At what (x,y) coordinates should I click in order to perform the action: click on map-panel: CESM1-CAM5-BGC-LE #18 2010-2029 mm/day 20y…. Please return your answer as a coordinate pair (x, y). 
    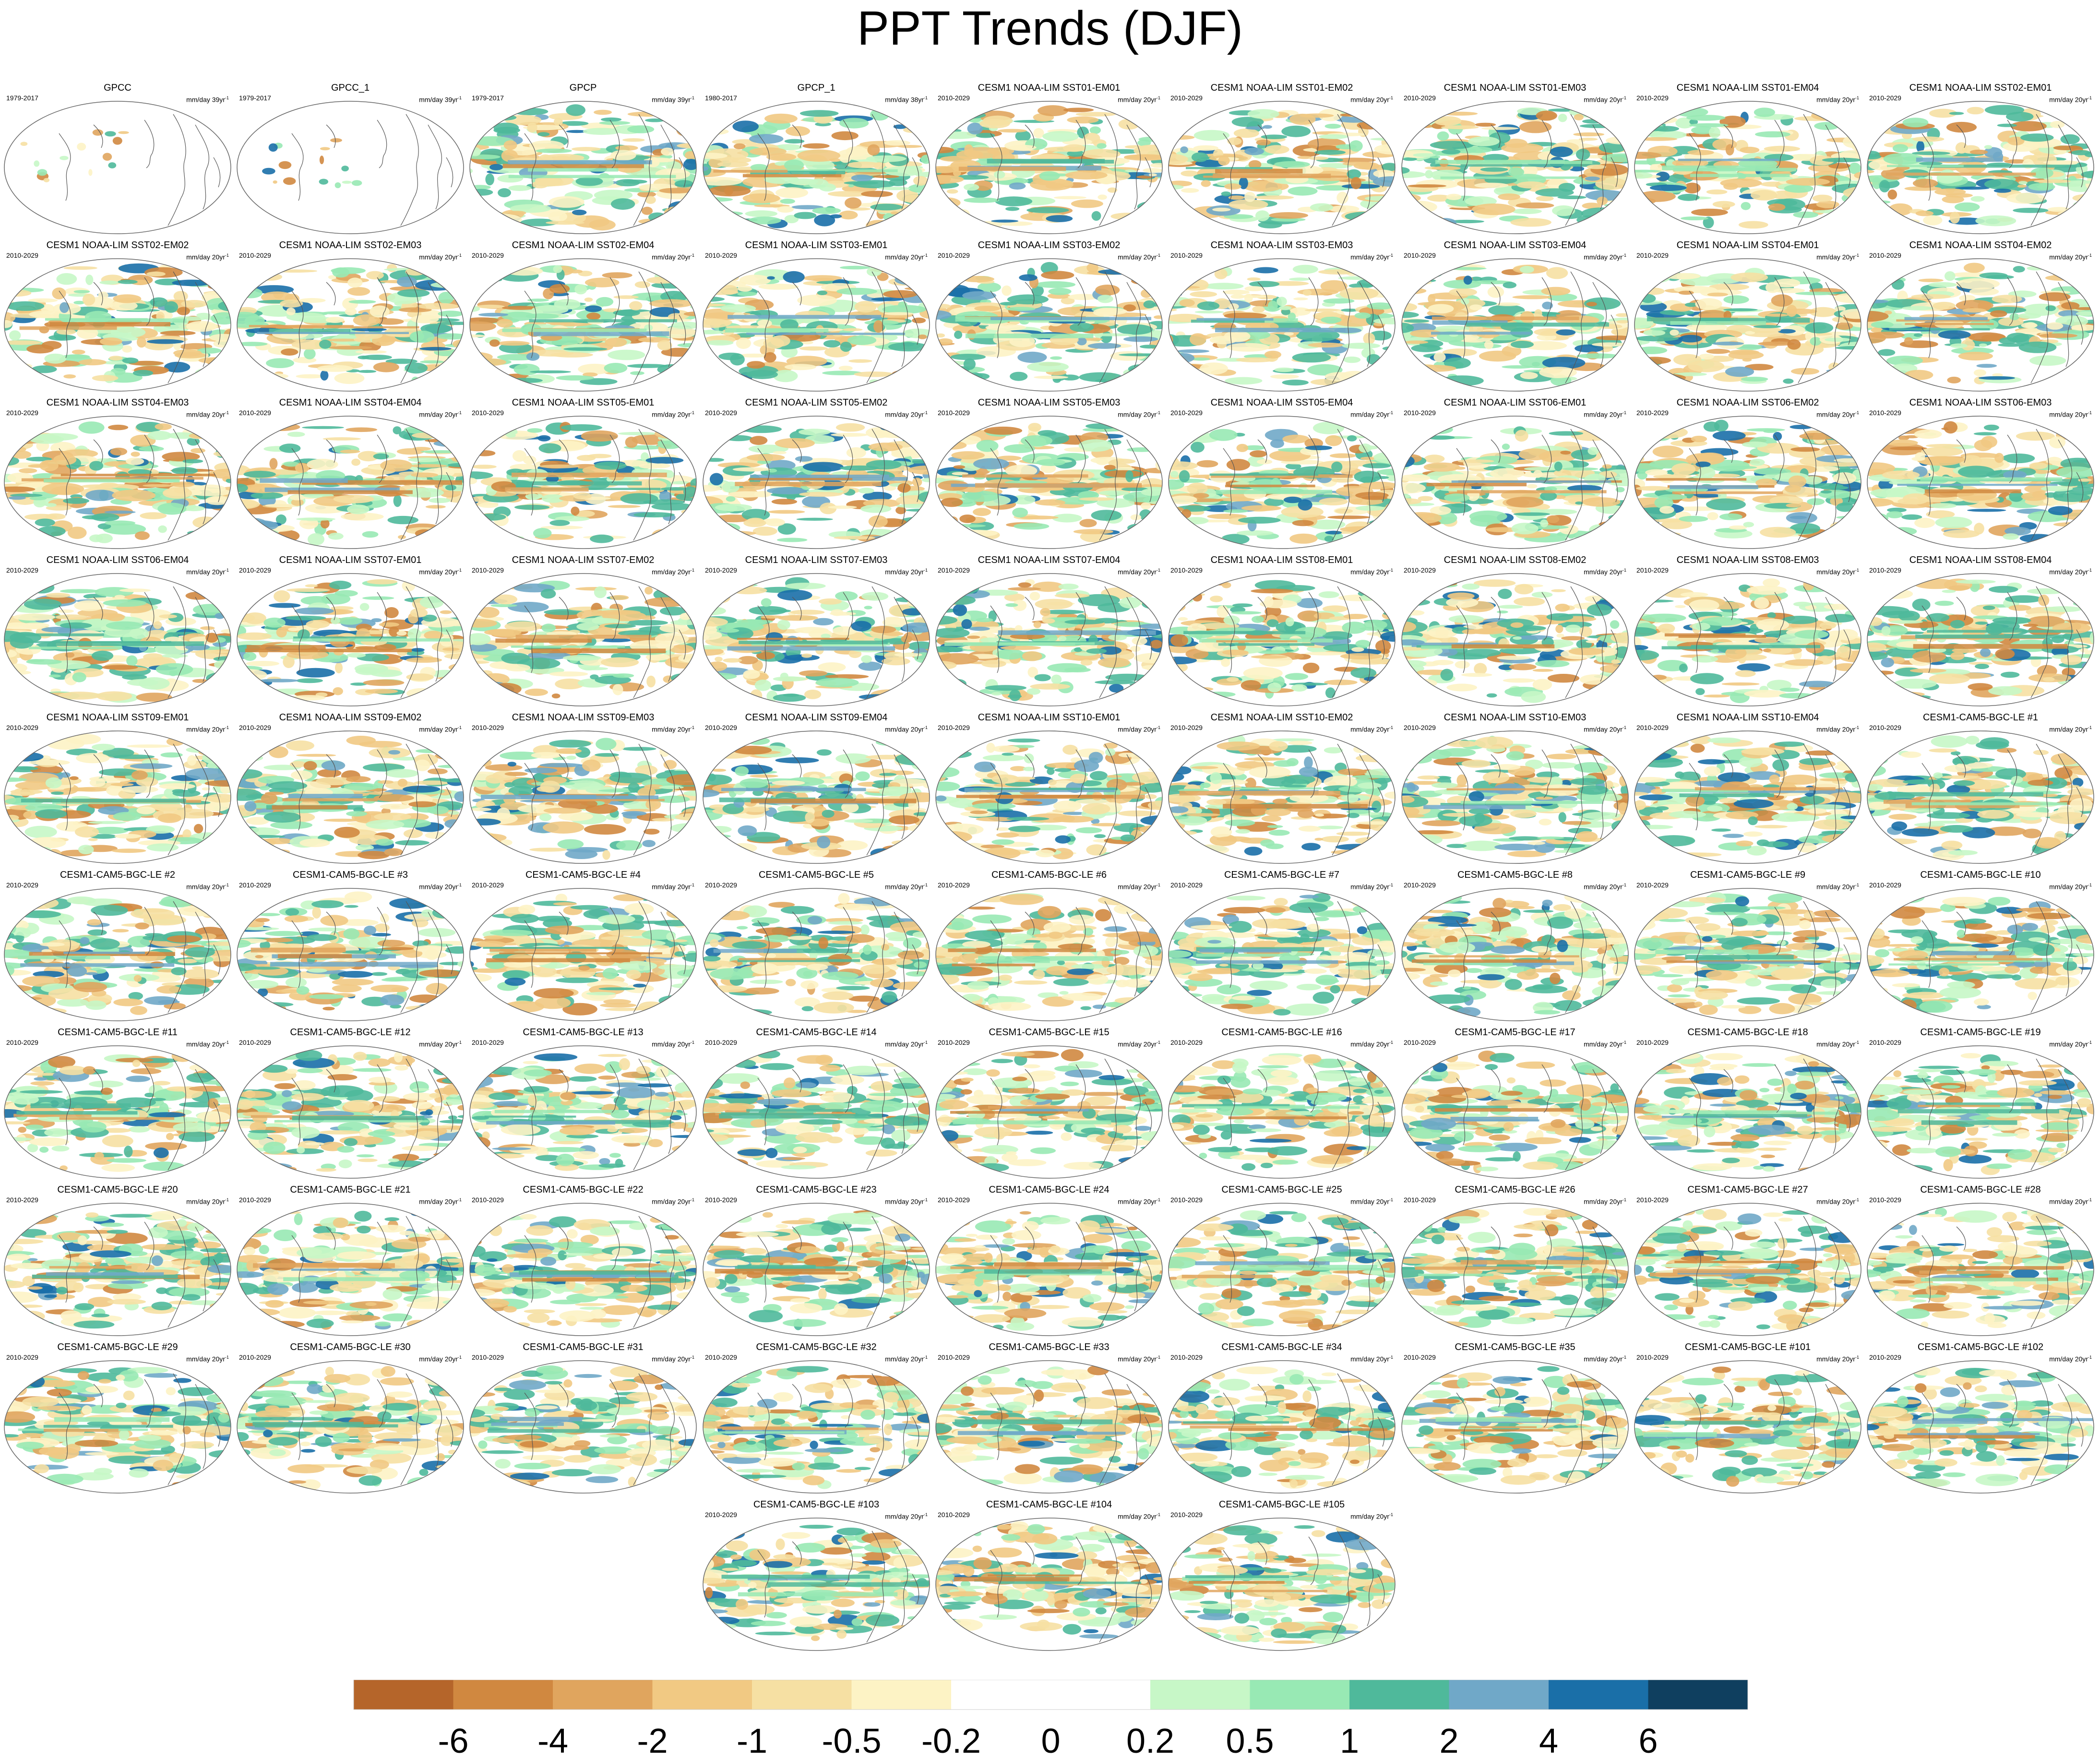
    Looking at the image, I should click on (1748, 1104).